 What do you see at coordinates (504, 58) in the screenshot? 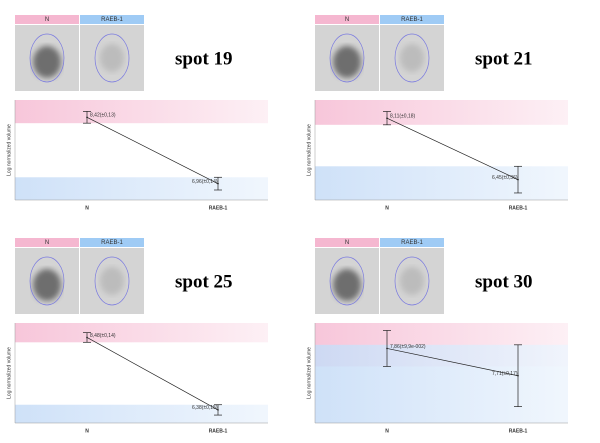
I see `panel-title: spot 21` at bounding box center [504, 58].